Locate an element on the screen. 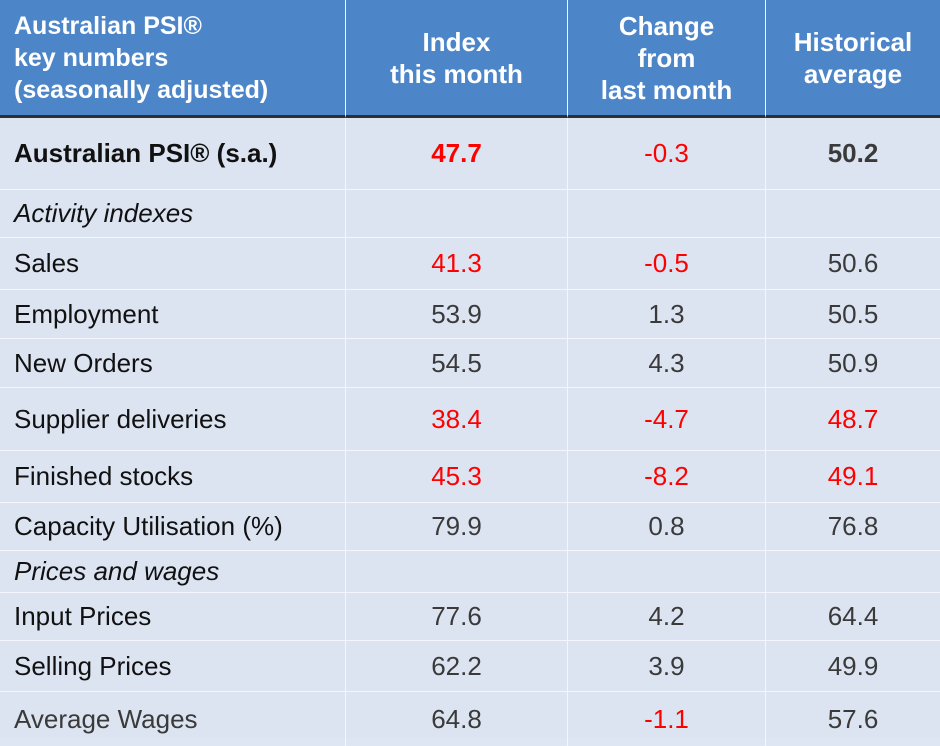  cell-change: -4.7 is located at coordinates (667, 419).